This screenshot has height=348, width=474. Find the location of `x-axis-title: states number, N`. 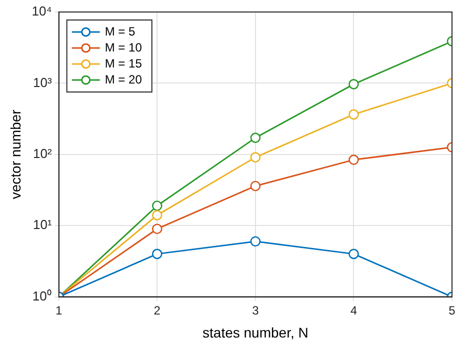

x-axis-title: states number, N is located at coordinates (255, 332).